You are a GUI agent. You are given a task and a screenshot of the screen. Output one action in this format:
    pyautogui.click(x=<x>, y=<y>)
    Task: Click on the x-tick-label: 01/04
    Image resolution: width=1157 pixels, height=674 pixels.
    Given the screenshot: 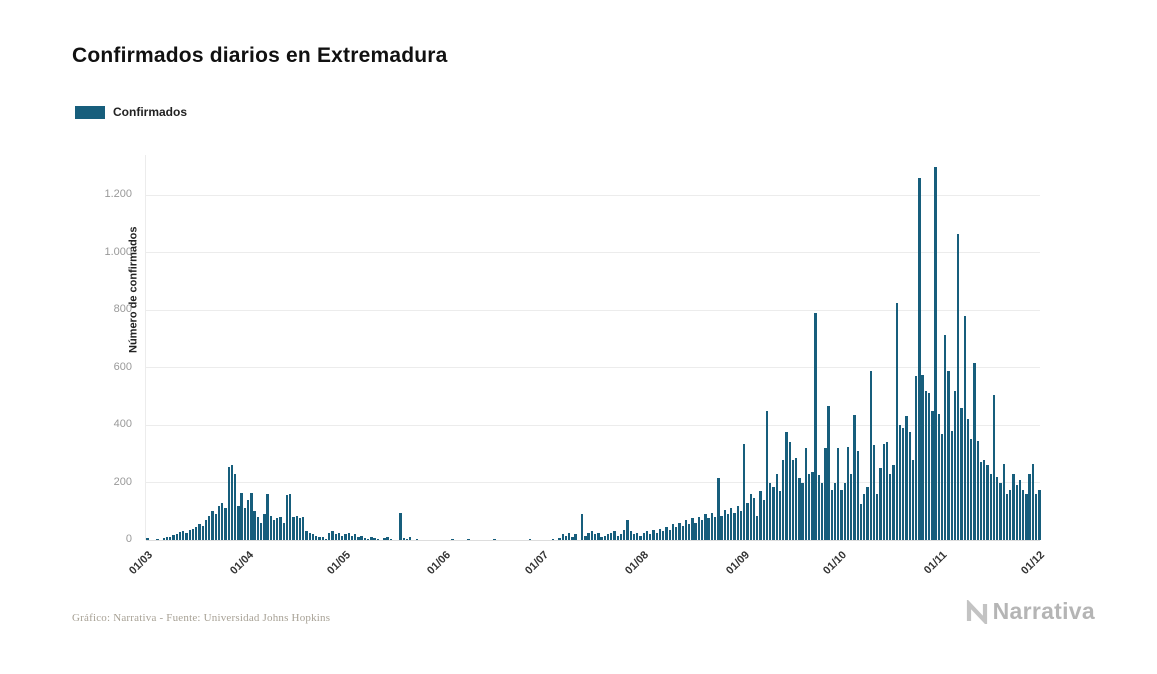 What is the action you would take?
    pyautogui.click(x=241, y=563)
    